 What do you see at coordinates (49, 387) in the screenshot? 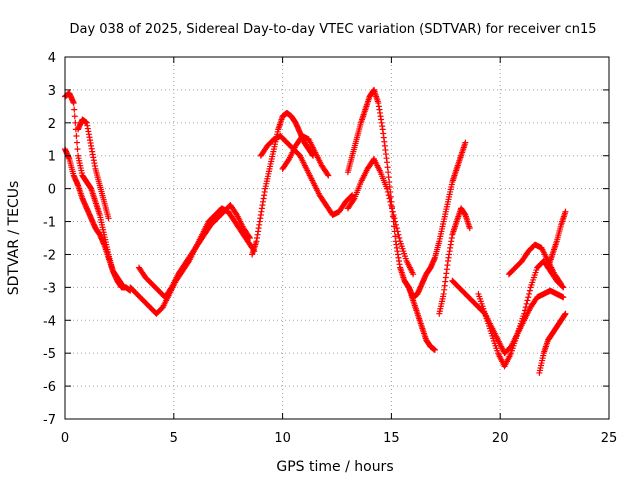
I see `y-tick-label: -6` at bounding box center [49, 387].